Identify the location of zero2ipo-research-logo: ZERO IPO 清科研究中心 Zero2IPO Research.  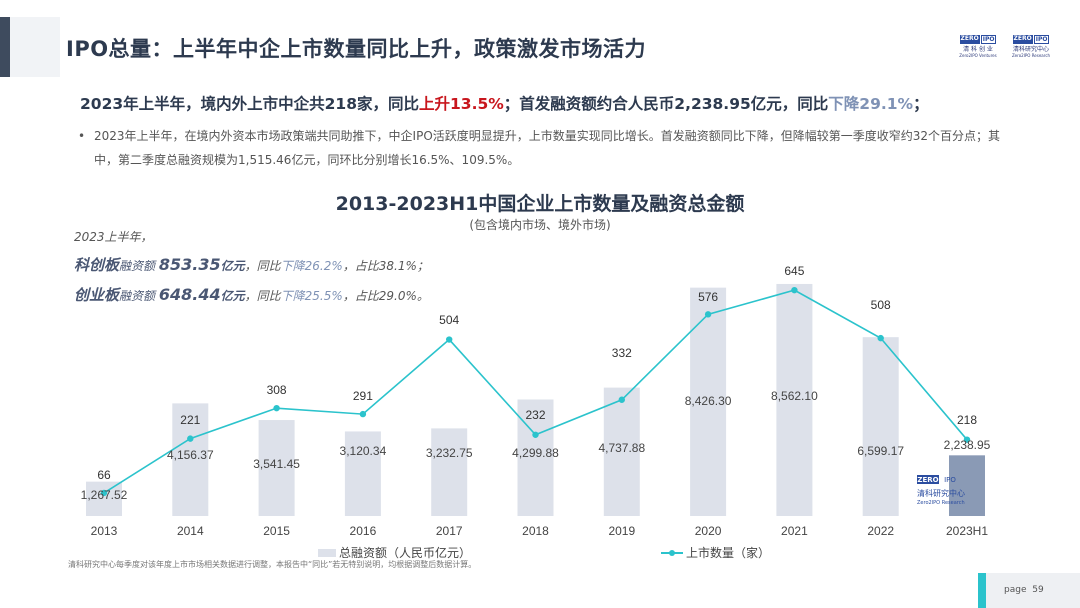
(1031, 46).